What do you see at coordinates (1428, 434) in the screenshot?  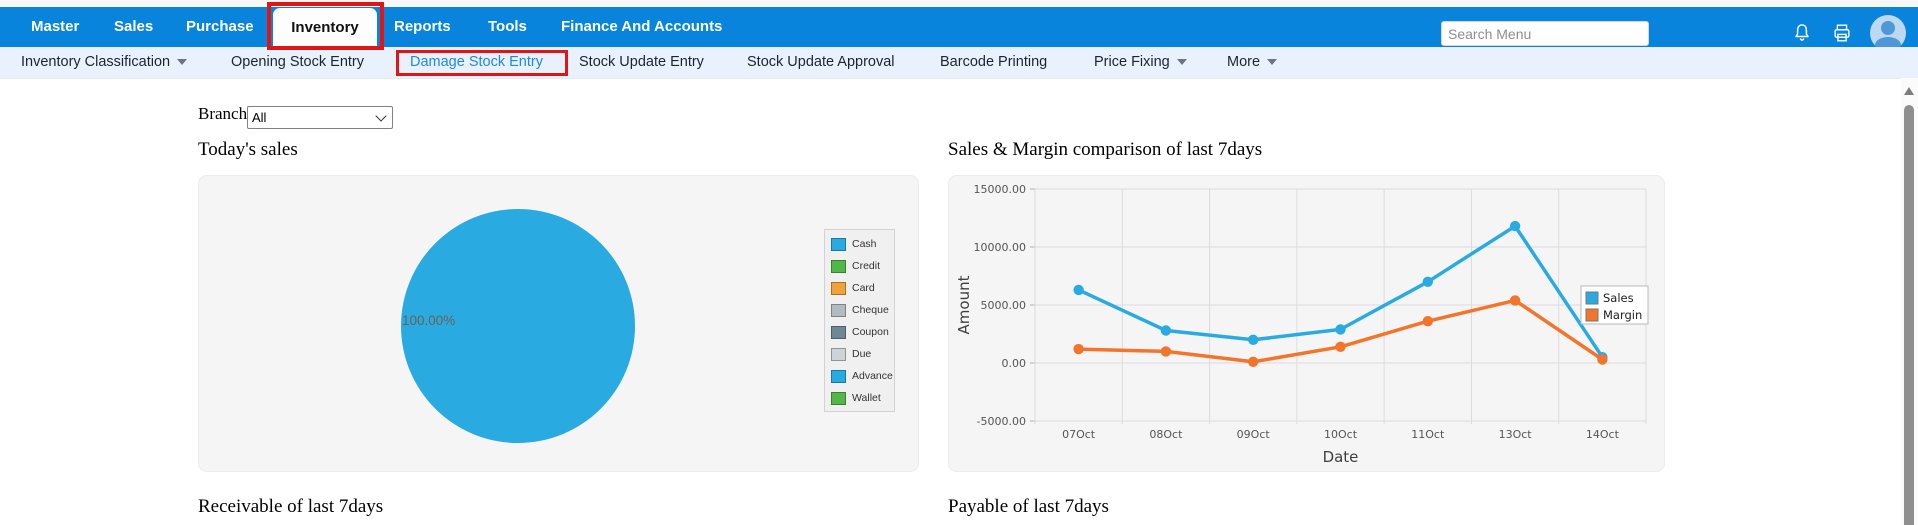 I see `svg-text: 11Oct` at bounding box center [1428, 434].